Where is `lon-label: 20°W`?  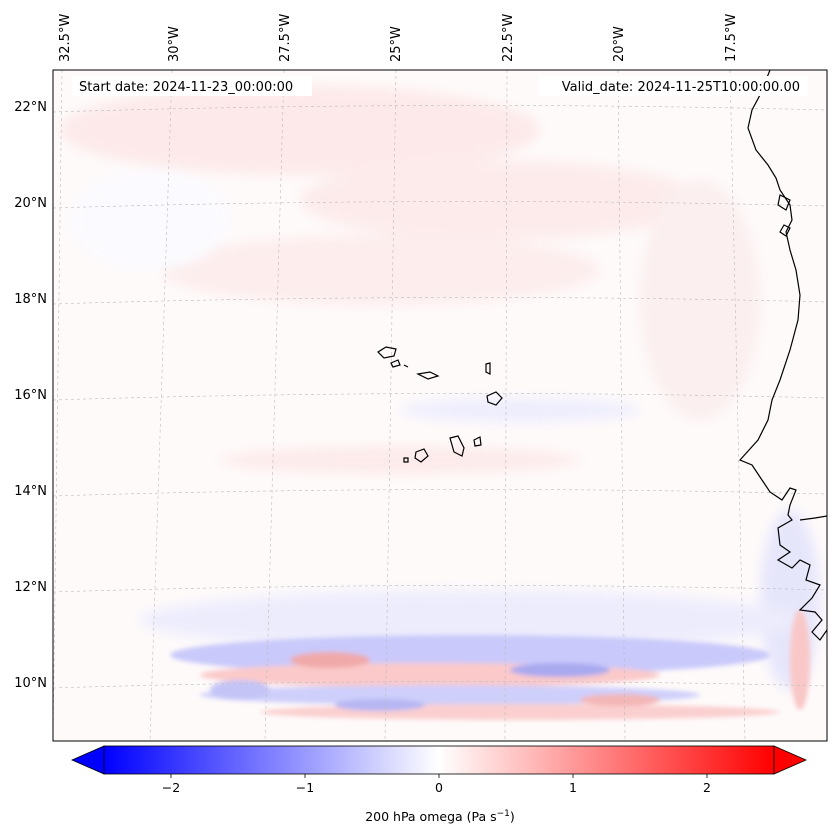 lon-label: 20°W is located at coordinates (619, 44).